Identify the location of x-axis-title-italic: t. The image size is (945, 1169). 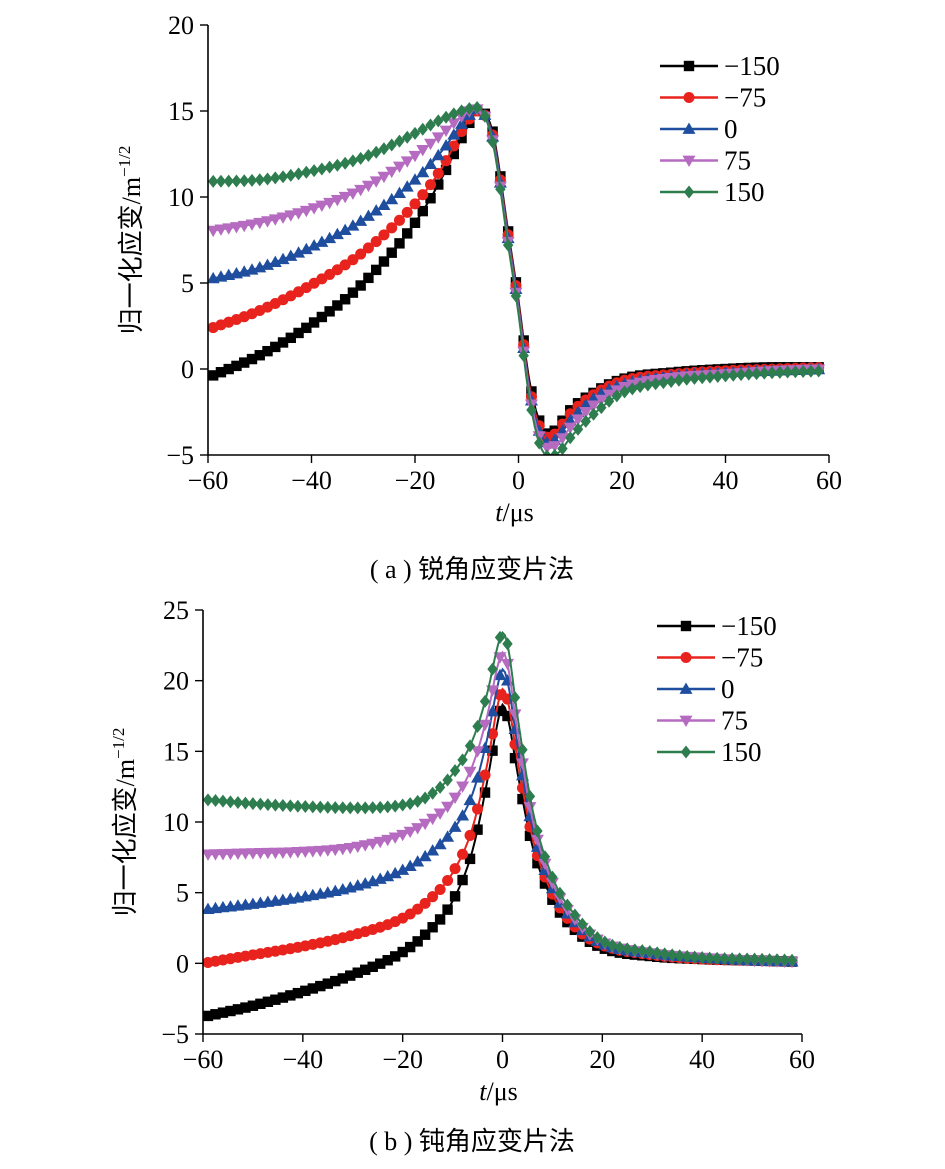
(483, 1091).